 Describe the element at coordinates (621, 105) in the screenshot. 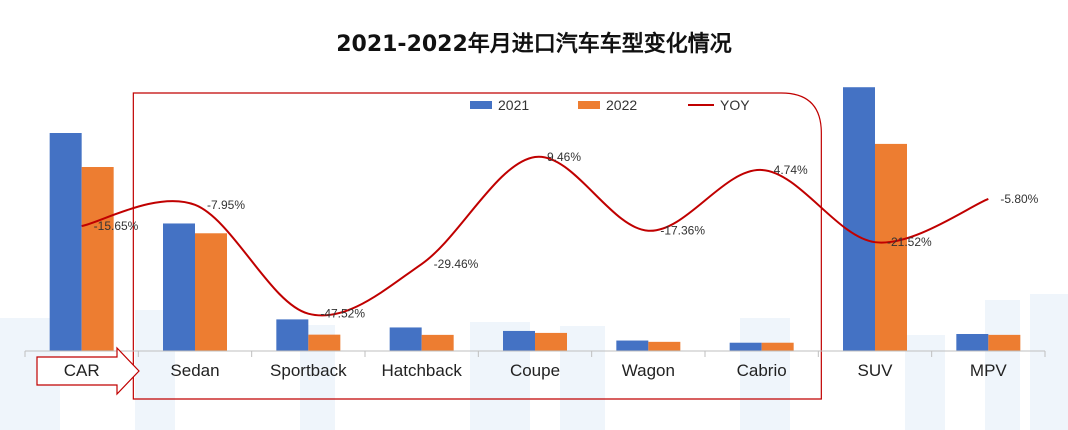

I see `legend-label-2022: 2022` at that location.